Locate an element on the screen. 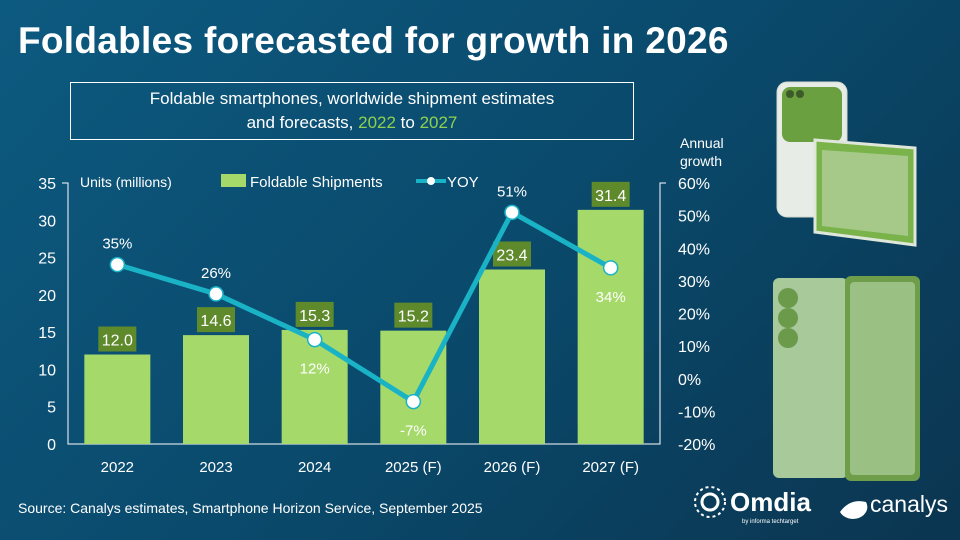 The height and width of the screenshot is (540, 960). y2-tick-label: 50% is located at coordinates (694, 217).